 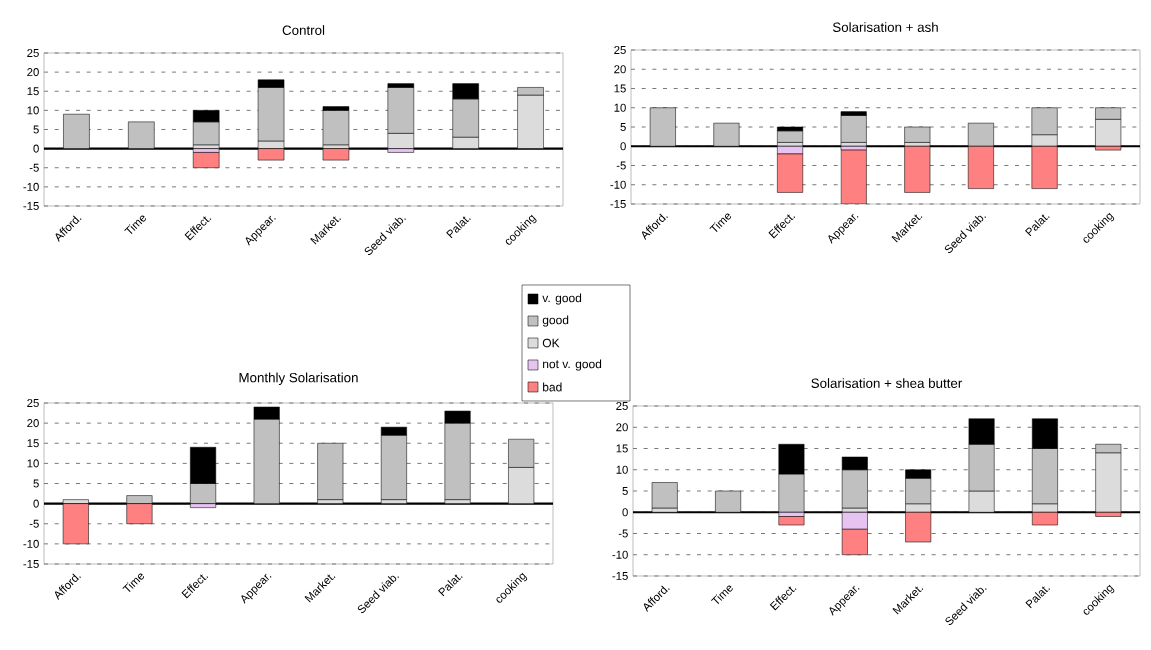 I want to click on legend-label: OK, so click(x=551, y=343).